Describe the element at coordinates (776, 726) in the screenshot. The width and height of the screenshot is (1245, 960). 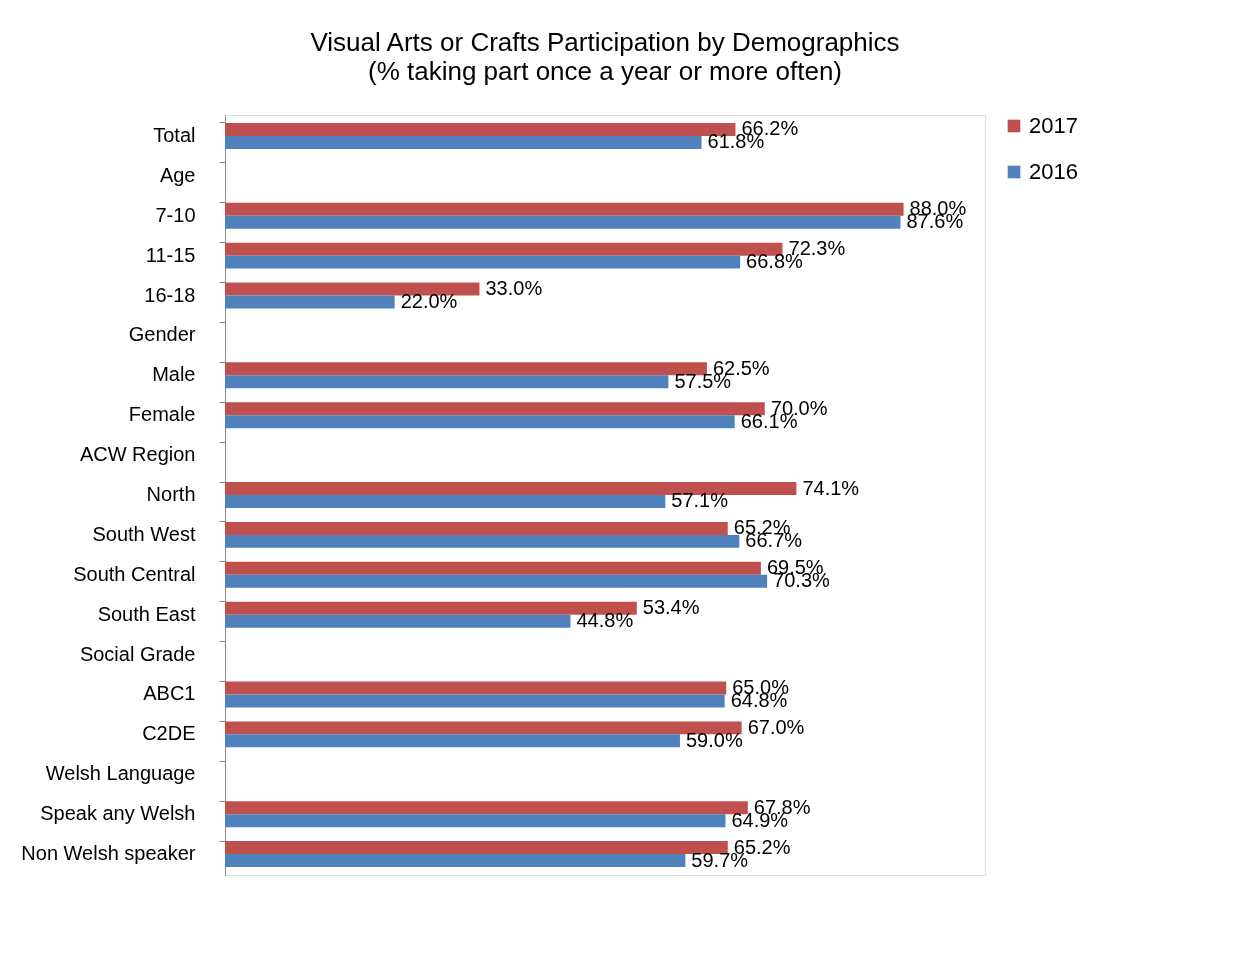
I see `data-label: 67.0%` at that location.